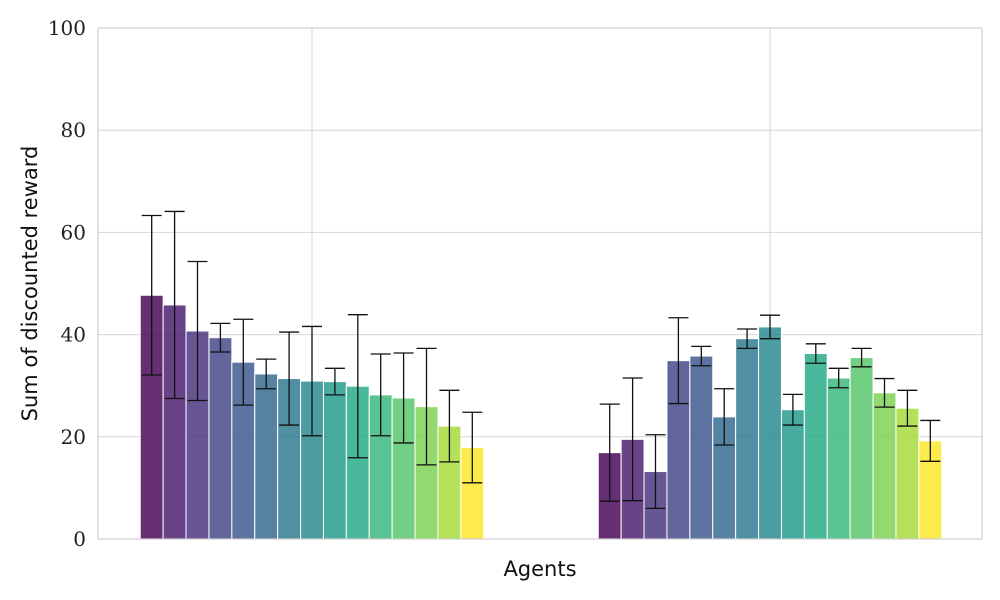 This screenshot has height=600, width=1000. What do you see at coordinates (79, 539) in the screenshot?
I see `y-tick-label: 0` at bounding box center [79, 539].